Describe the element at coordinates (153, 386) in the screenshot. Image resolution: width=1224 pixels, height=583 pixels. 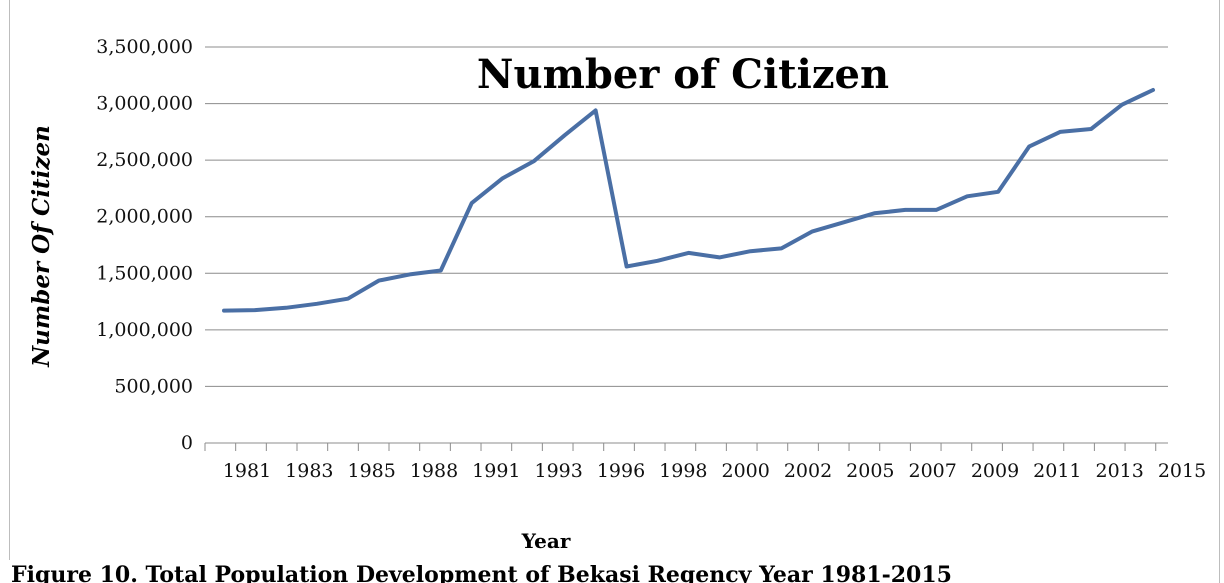
I see `y-tick-label: 500,000` at that location.